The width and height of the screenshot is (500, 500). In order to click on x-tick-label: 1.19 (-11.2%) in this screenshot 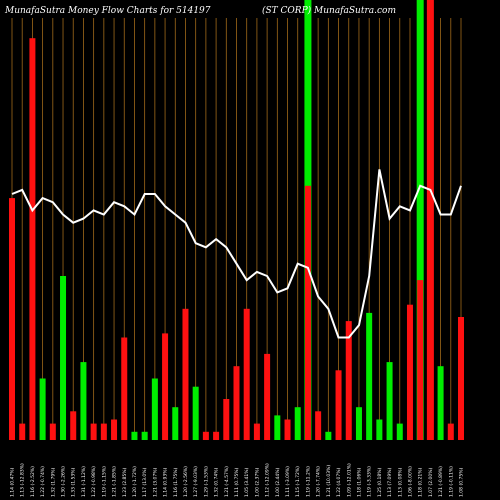, I will do `click(308, 481)`.